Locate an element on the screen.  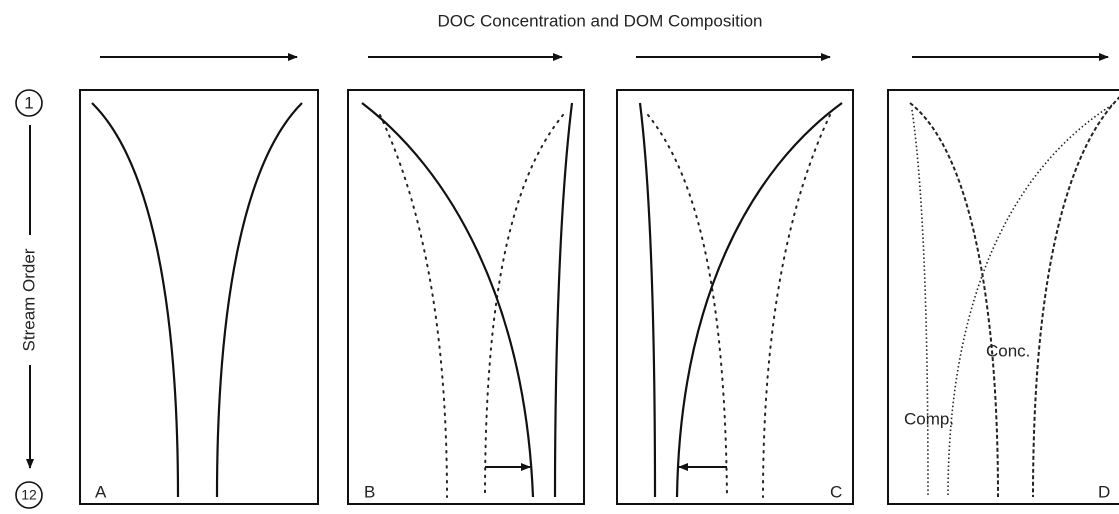
panel-label: D is located at coordinates (1104, 491).